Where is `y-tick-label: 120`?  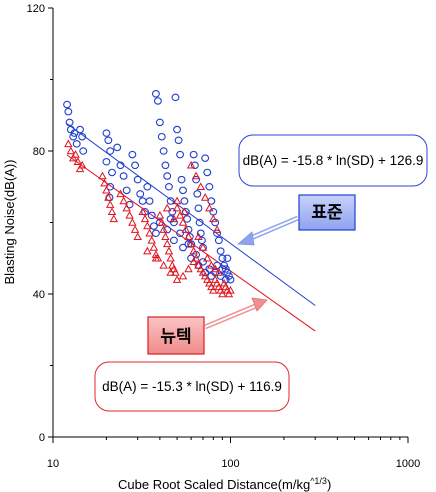 y-tick-label: 120 is located at coordinates (36, 9).